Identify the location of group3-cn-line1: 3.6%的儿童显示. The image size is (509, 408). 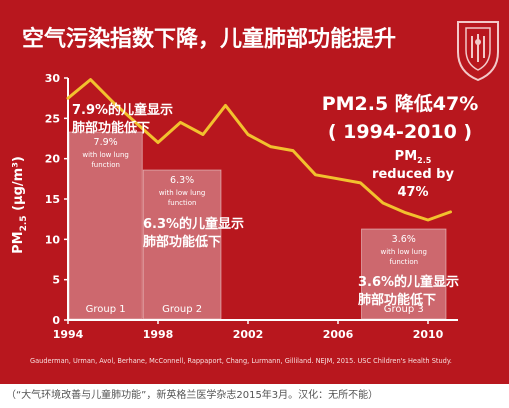
(408, 282).